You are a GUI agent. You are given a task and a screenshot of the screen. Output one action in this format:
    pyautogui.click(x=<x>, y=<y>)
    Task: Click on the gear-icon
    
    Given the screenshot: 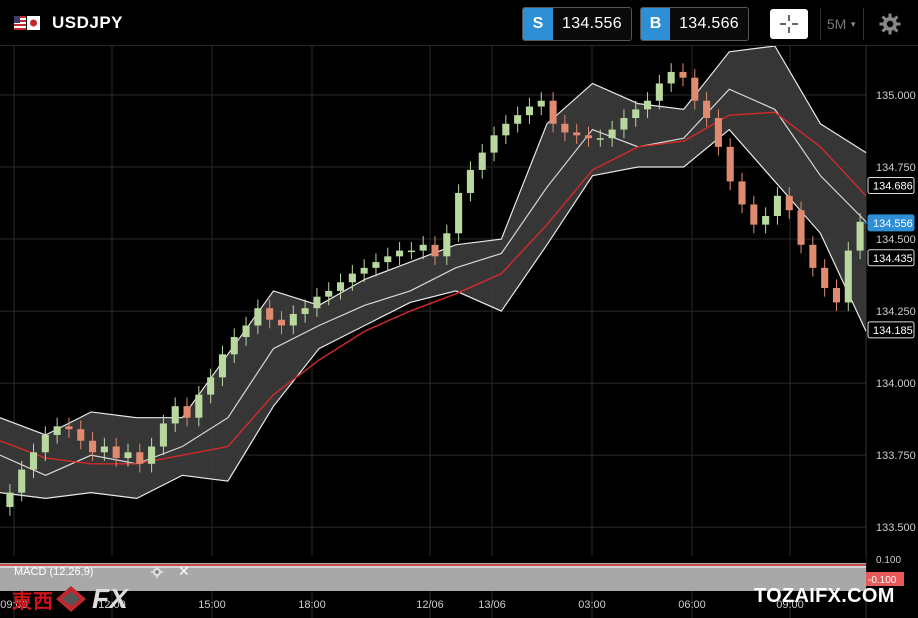 What is the action you would take?
    pyautogui.click(x=890, y=24)
    